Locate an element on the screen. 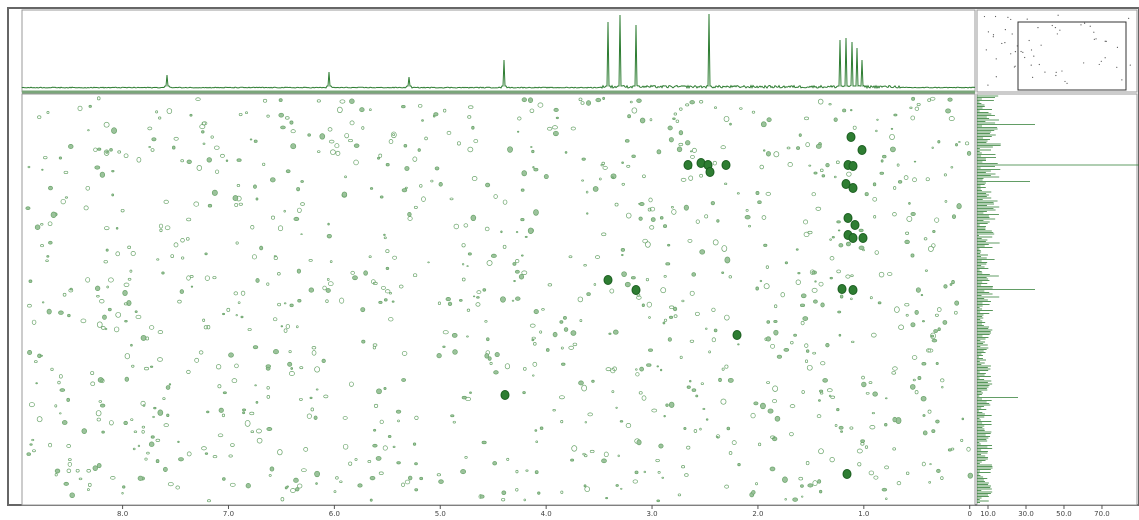 The height and width of the screenshot is (520, 1139). side-projection-panel is located at coordinates (1057, 299).